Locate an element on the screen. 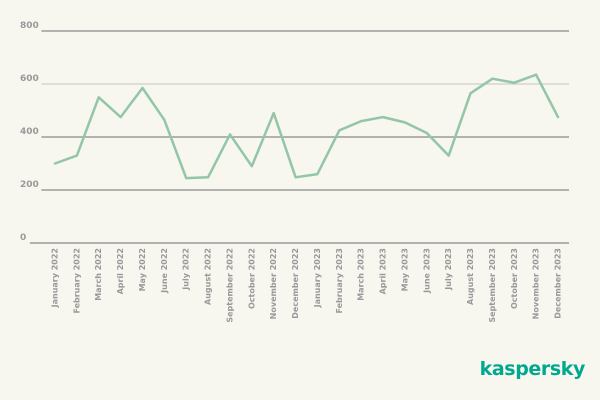 The width and height of the screenshot is (600, 400). y-tick-label: 200 is located at coordinates (29, 185).